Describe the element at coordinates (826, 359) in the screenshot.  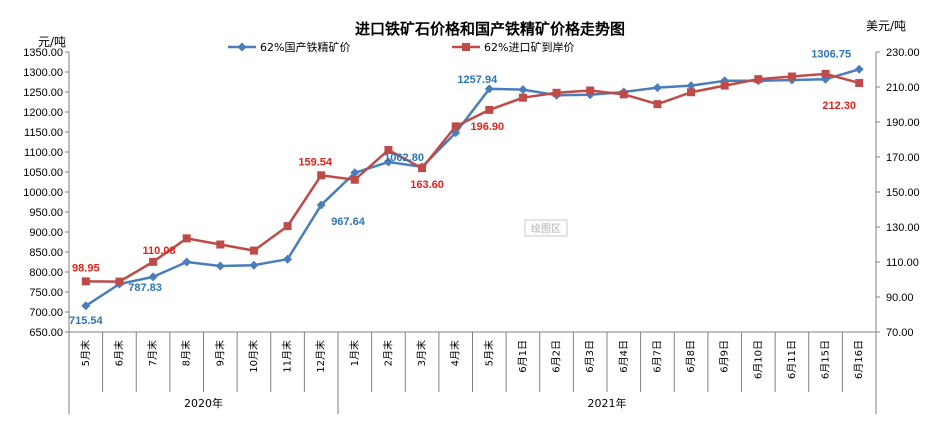
I see `category-label: 6月15日` at that location.